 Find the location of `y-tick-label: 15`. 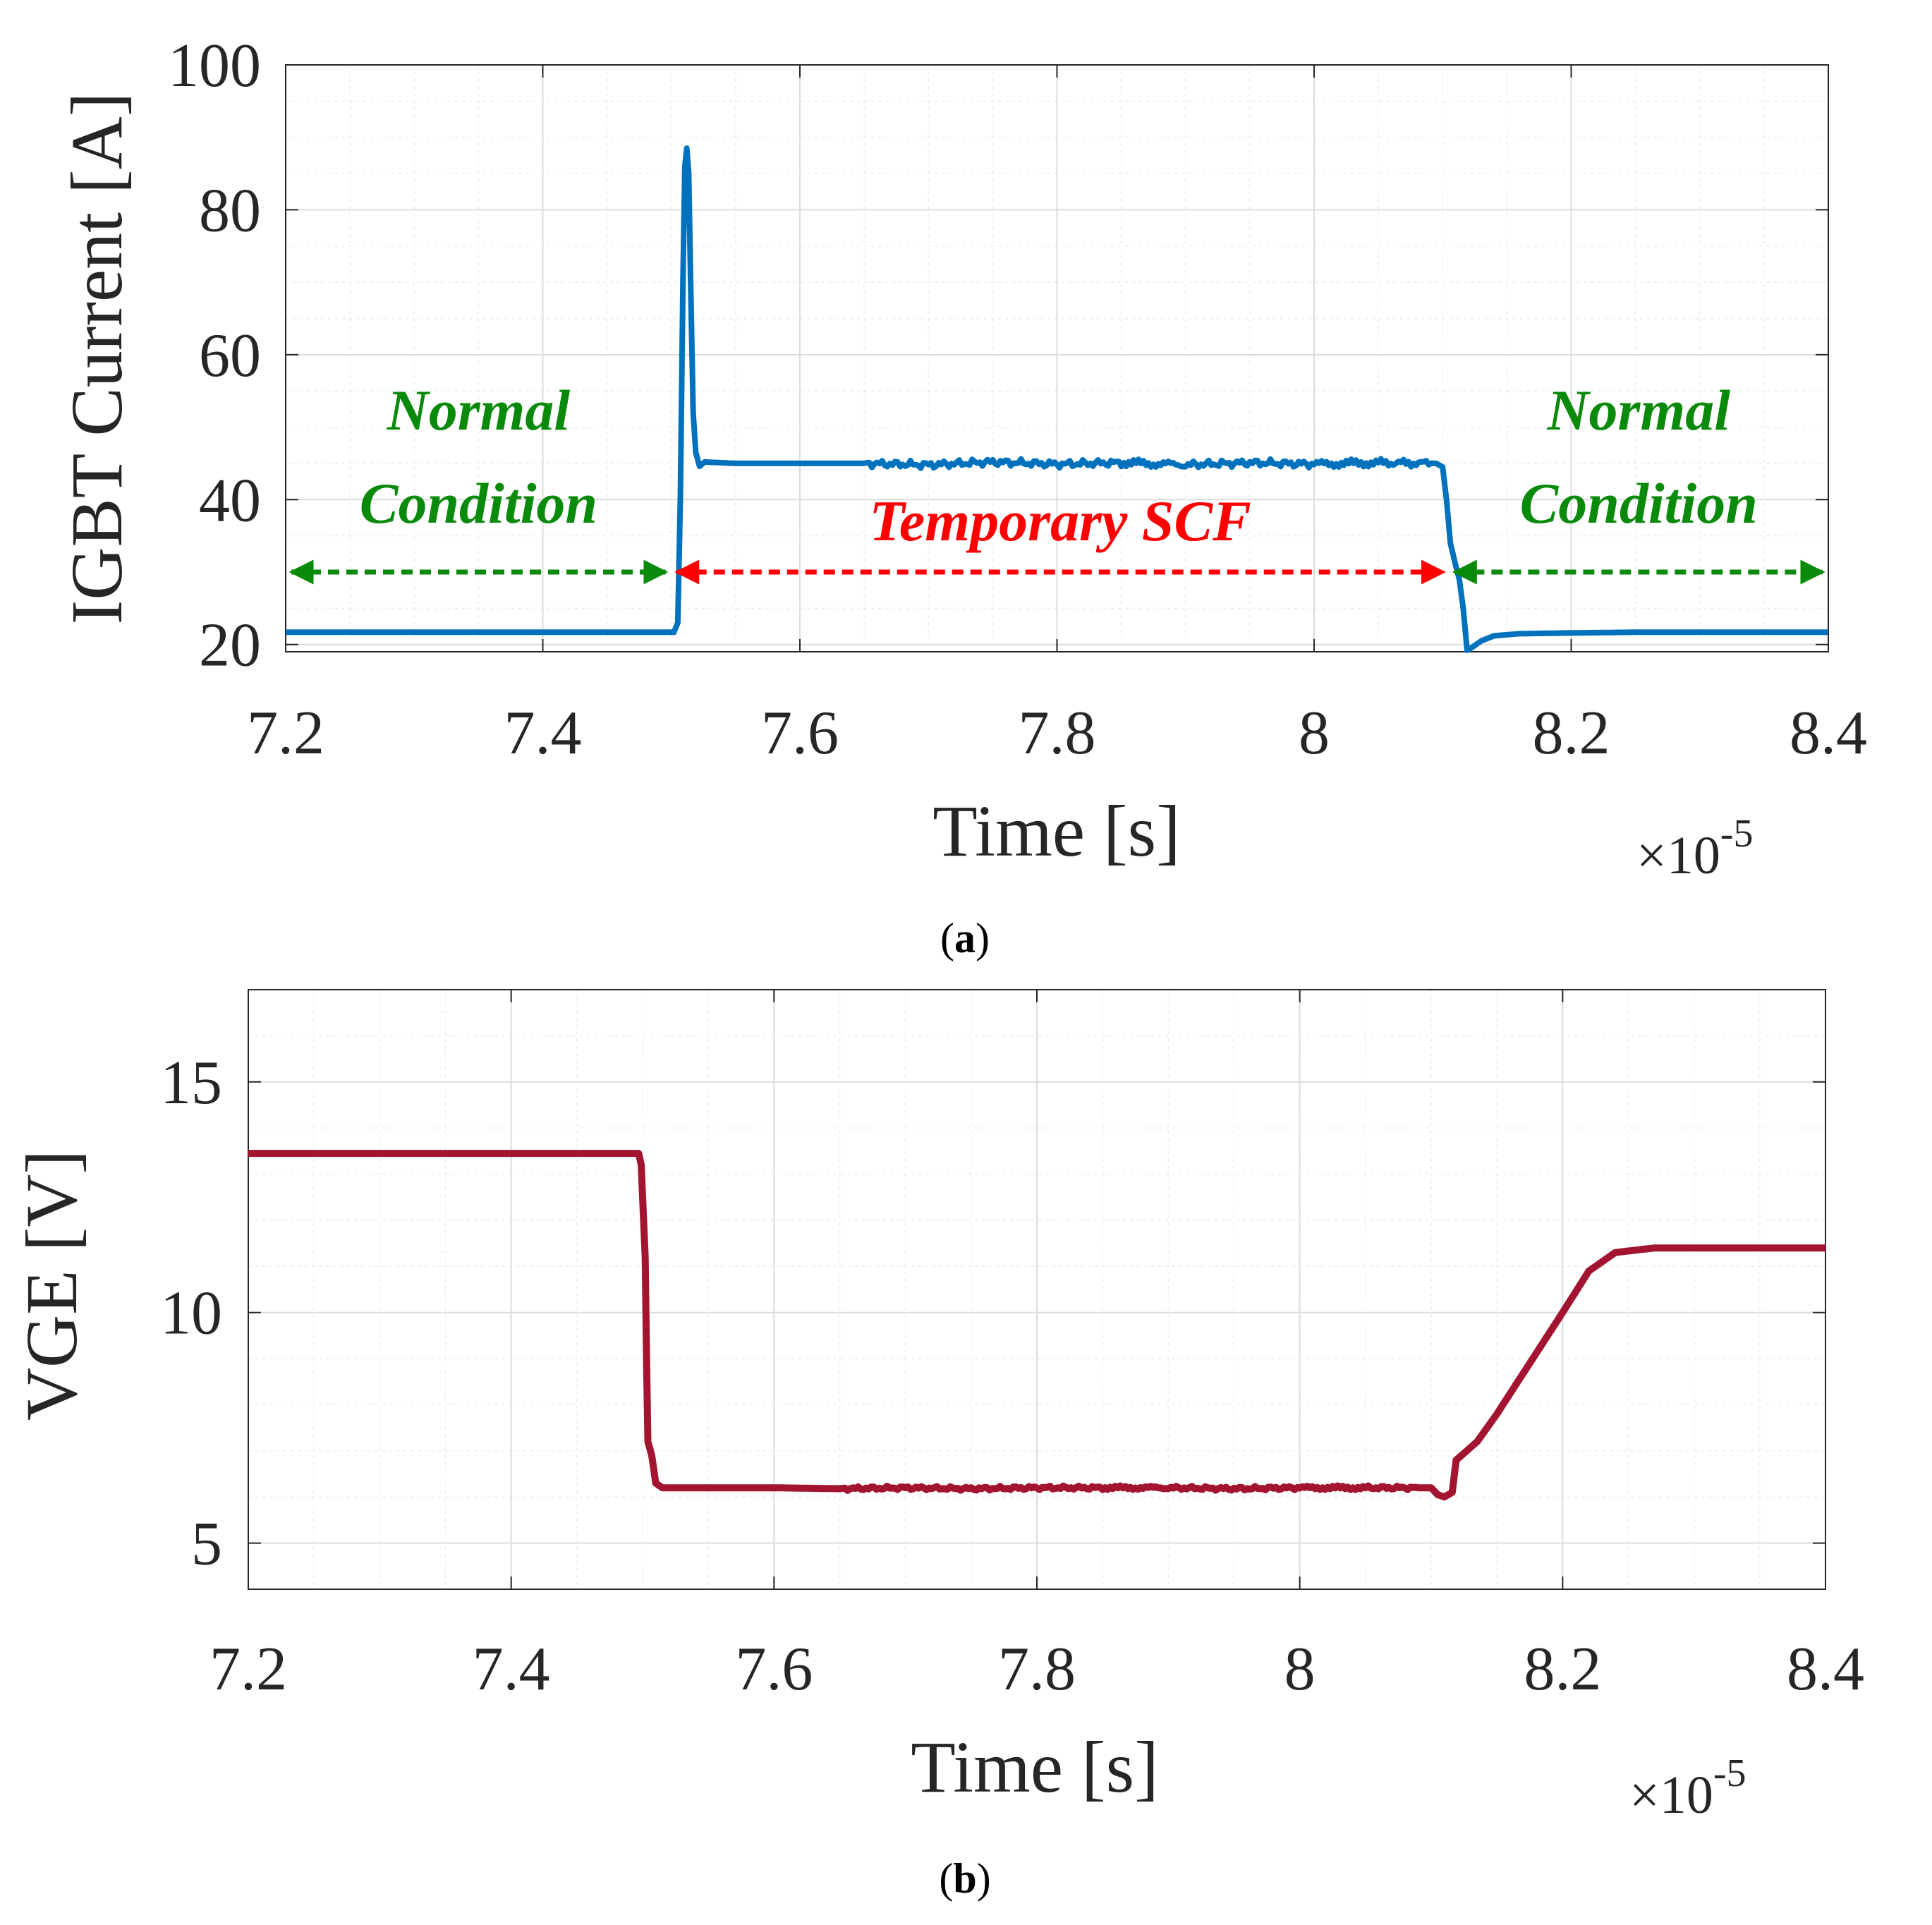

y-tick-label: 15 is located at coordinates (191, 1083).